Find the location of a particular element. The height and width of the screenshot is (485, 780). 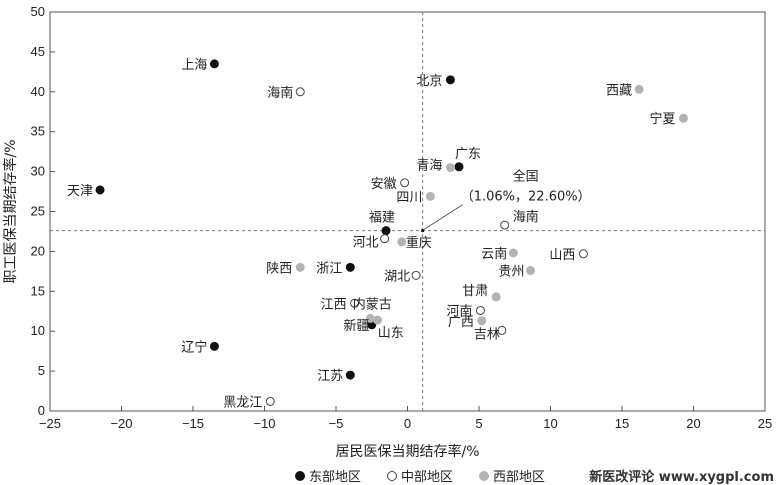

legend-label-central: 中部地区 is located at coordinates (427, 477).